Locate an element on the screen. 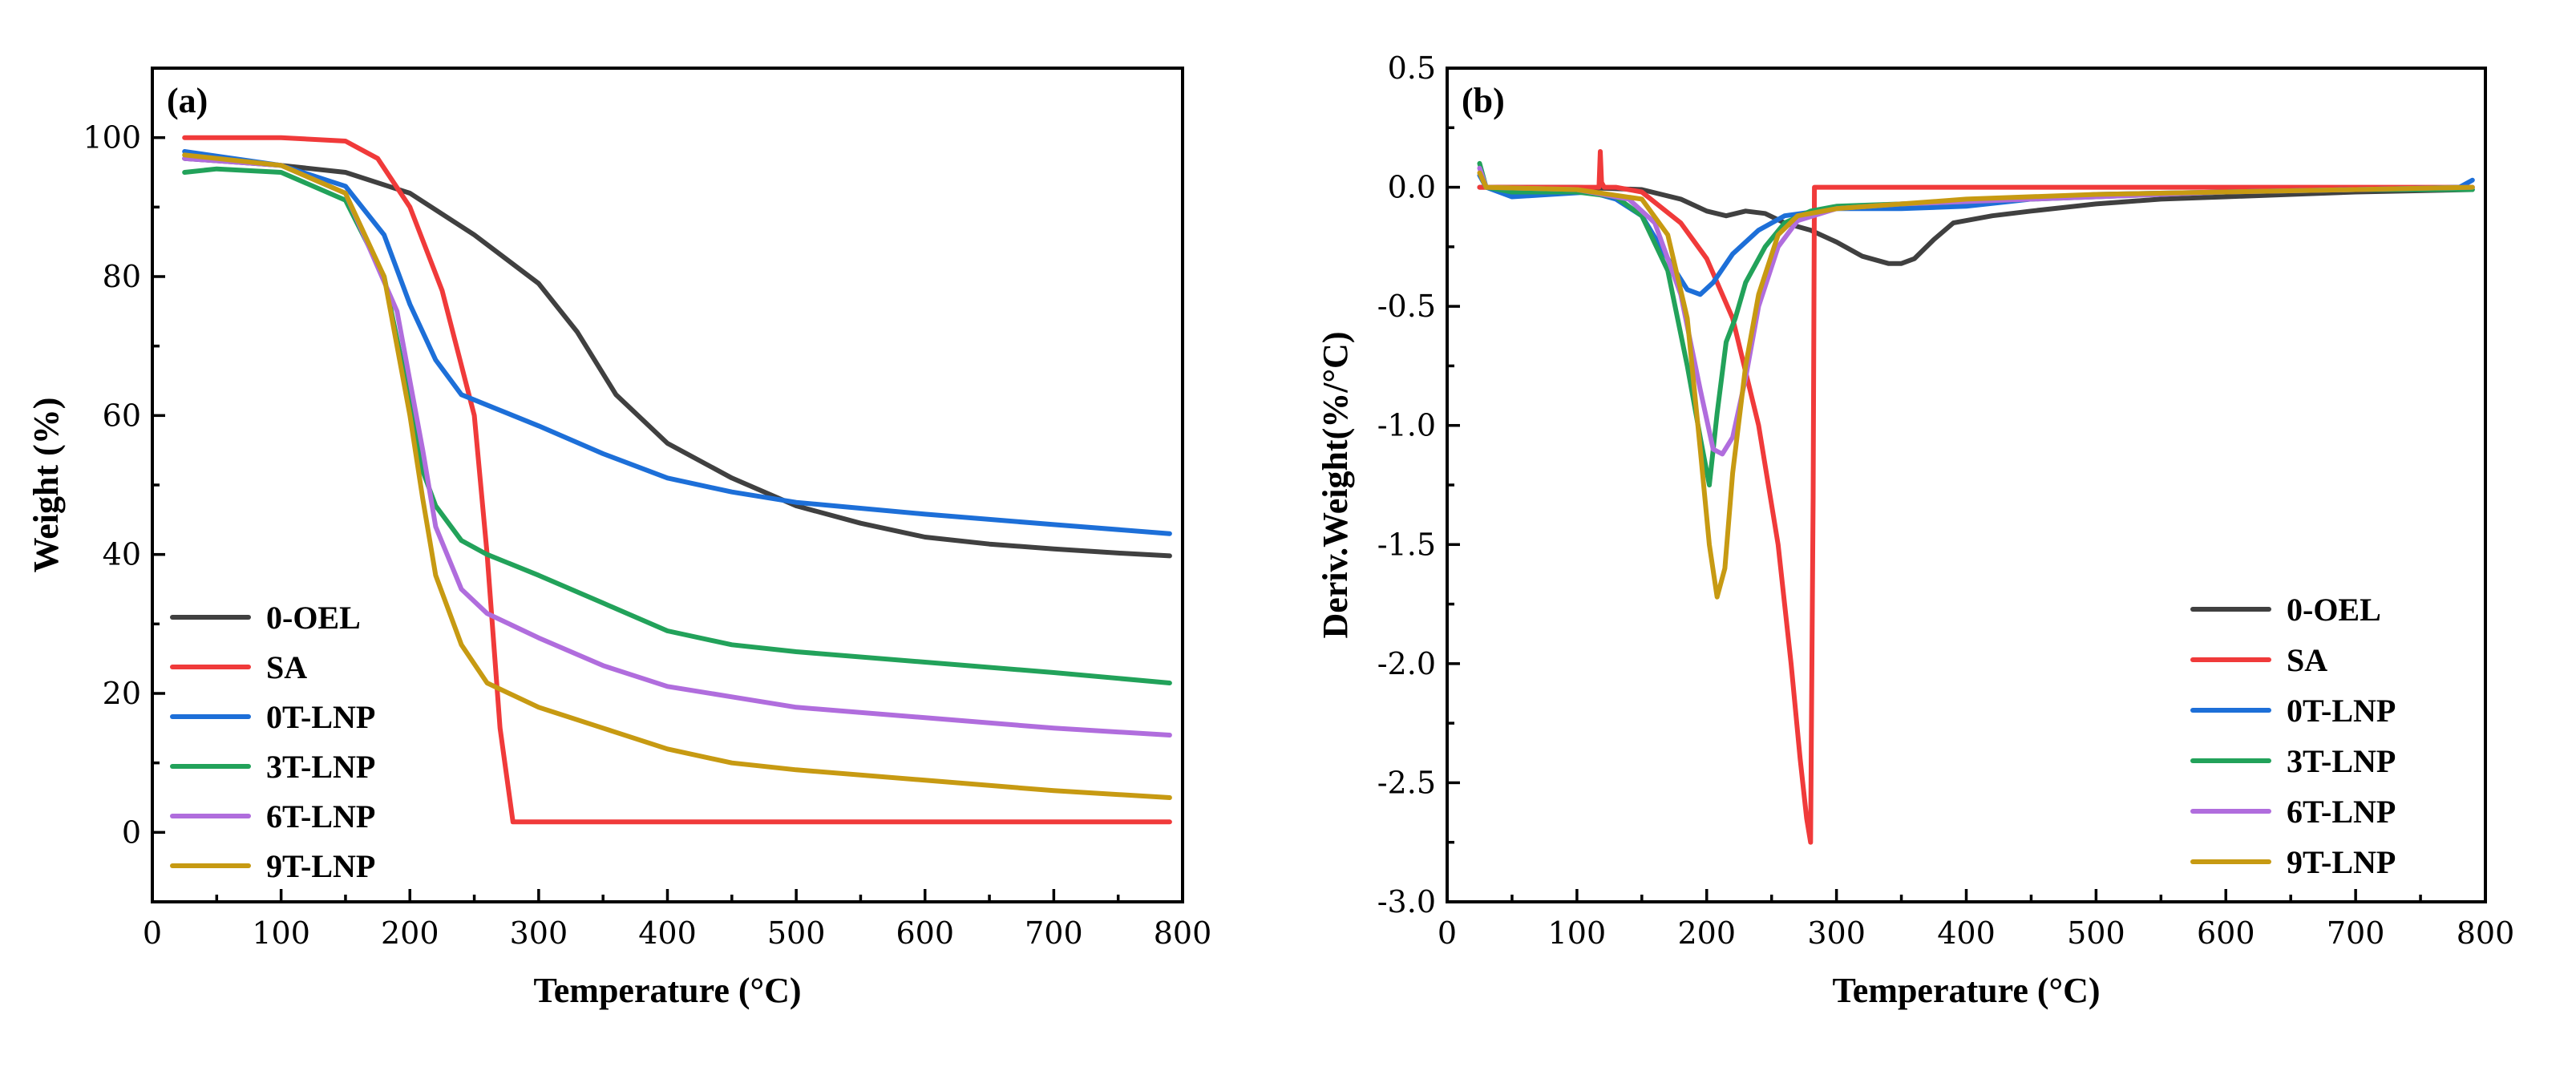  panel-b-x-tick-label: 300 is located at coordinates (1836, 933).